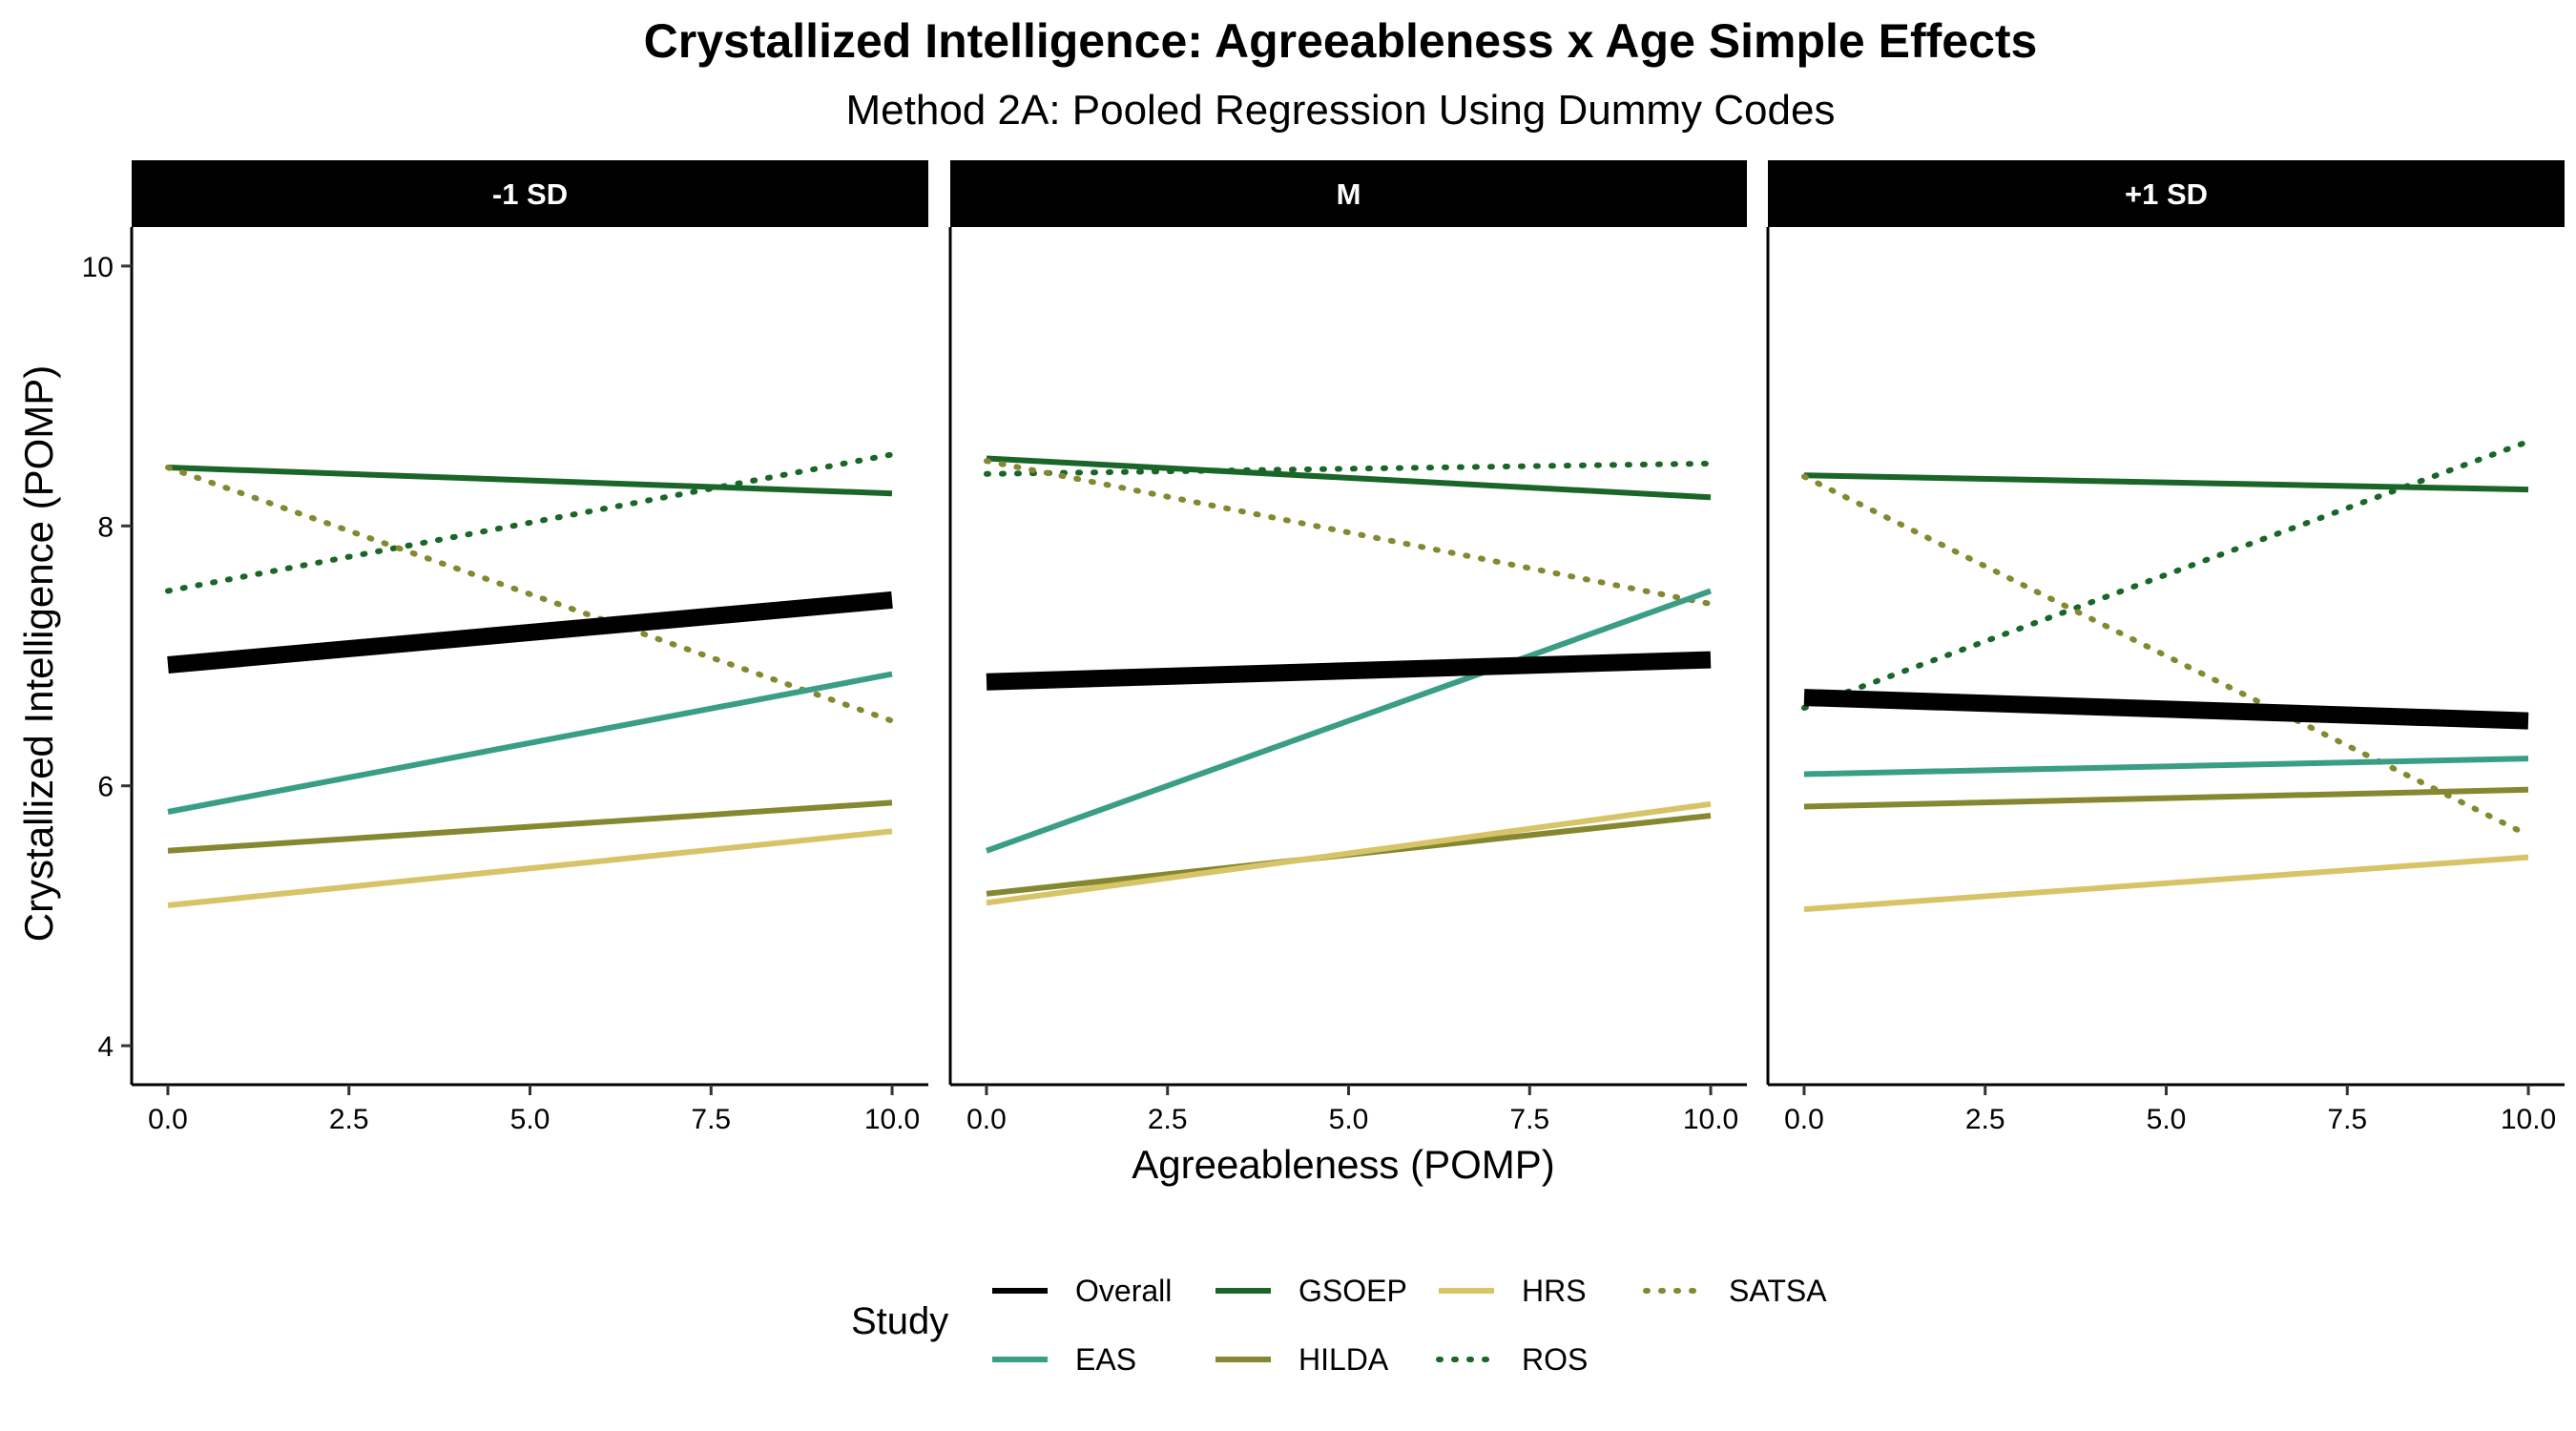  Describe the element at coordinates (1343, 1359) in the screenshot. I see `legend-label: HILDA` at that location.